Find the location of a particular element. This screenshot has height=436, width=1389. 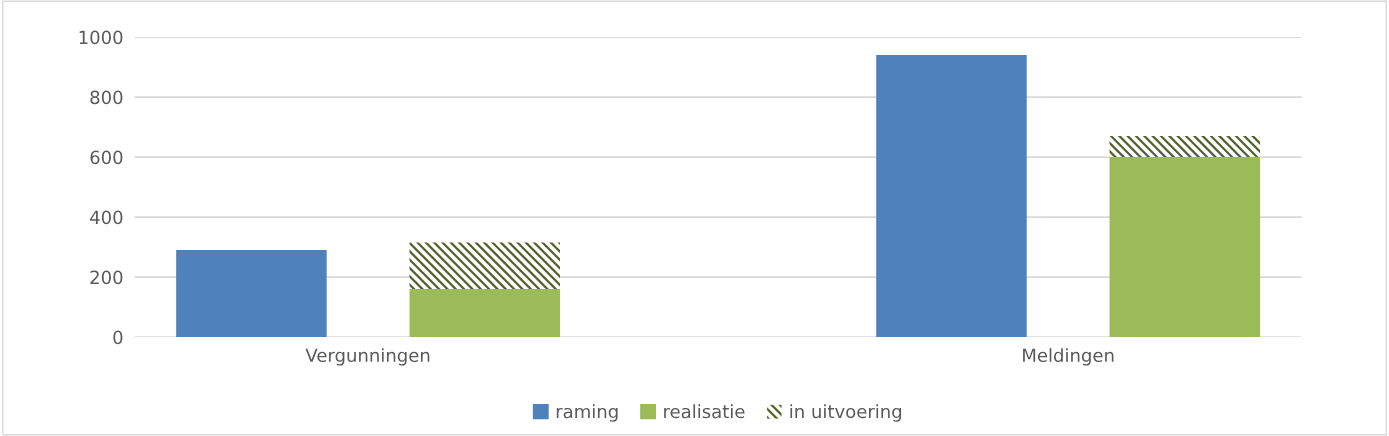

x-tick-label: Vergunningen is located at coordinates (367, 357).